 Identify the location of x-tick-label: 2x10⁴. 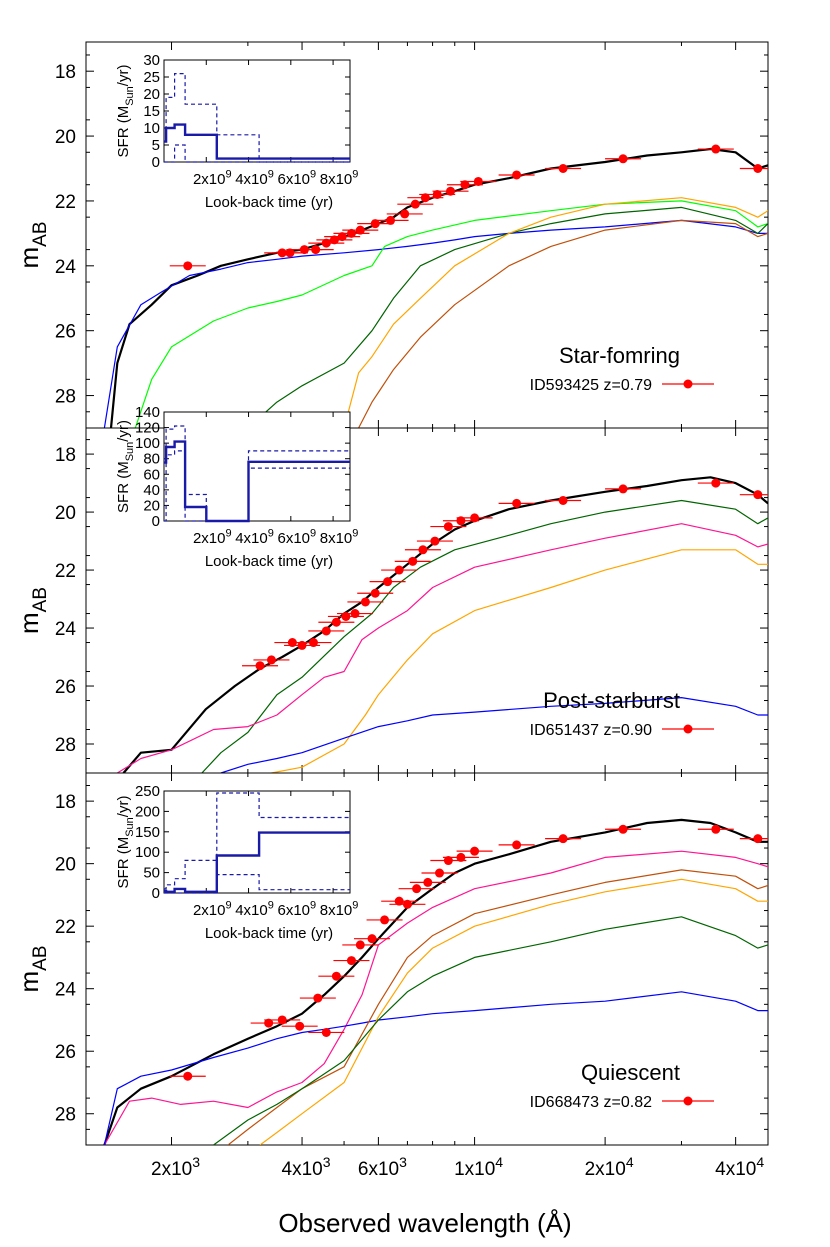
(609, 1167).